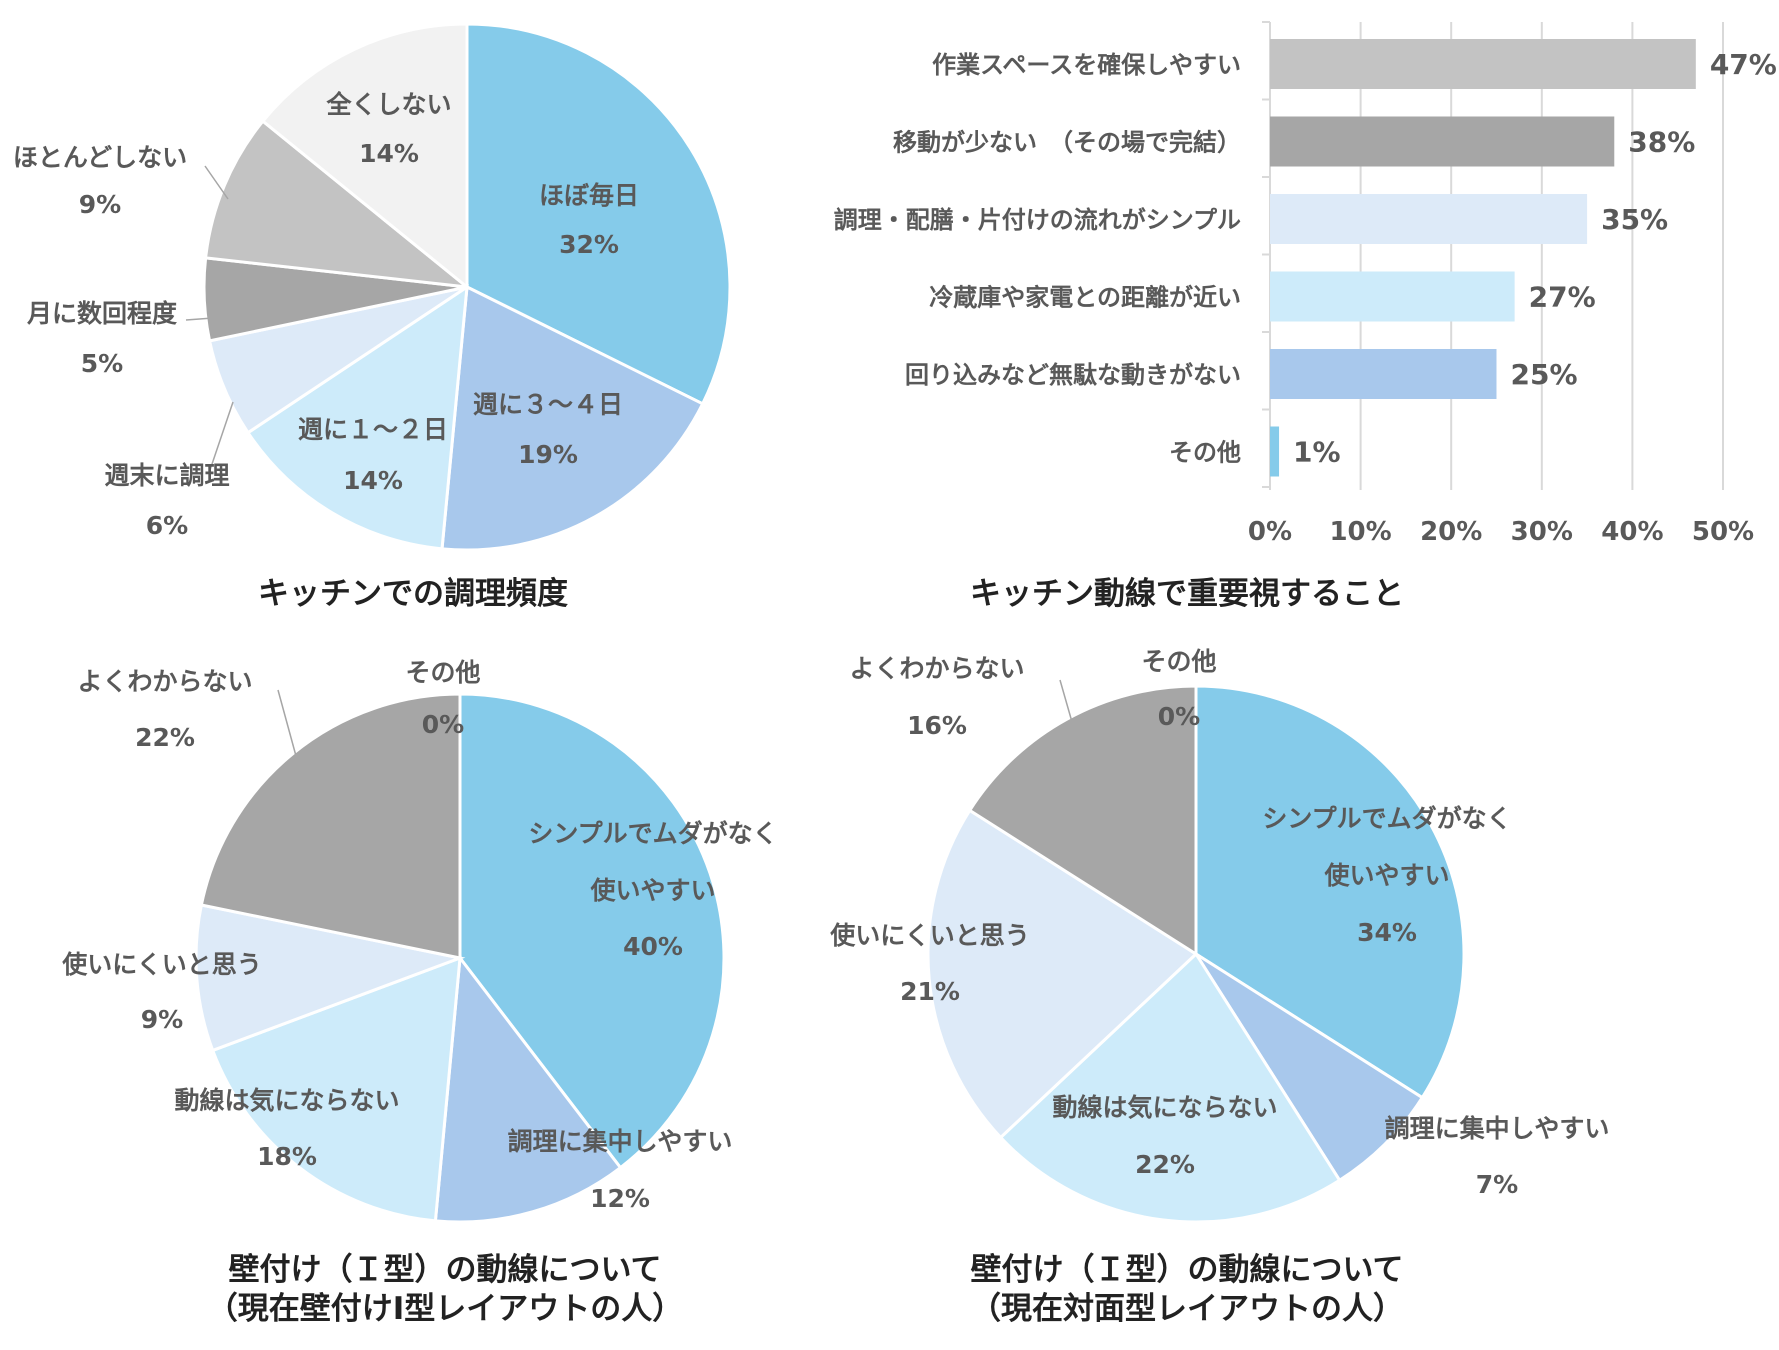 Image resolution: width=1779 pixels, height=1350 pixels. Describe the element at coordinates (1085, 298) in the screenshot. I see `category-label: 冷蔵庫や家電との距離が近い` at that location.